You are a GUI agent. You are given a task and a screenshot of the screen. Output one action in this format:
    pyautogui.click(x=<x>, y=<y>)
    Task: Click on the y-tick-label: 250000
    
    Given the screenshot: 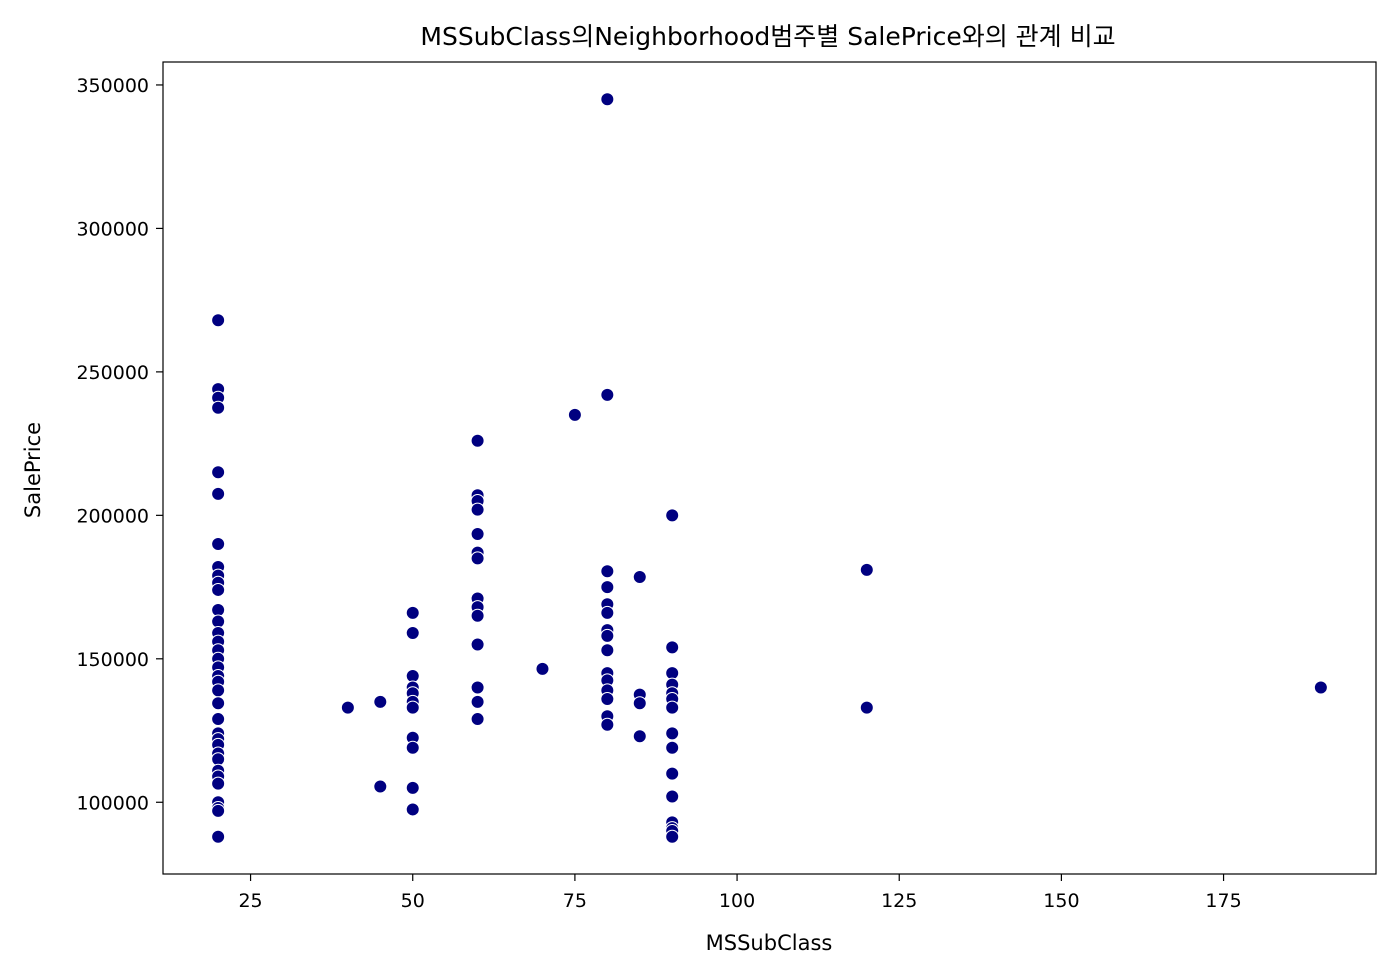 What is the action you would take?
    pyautogui.click(x=112, y=373)
    